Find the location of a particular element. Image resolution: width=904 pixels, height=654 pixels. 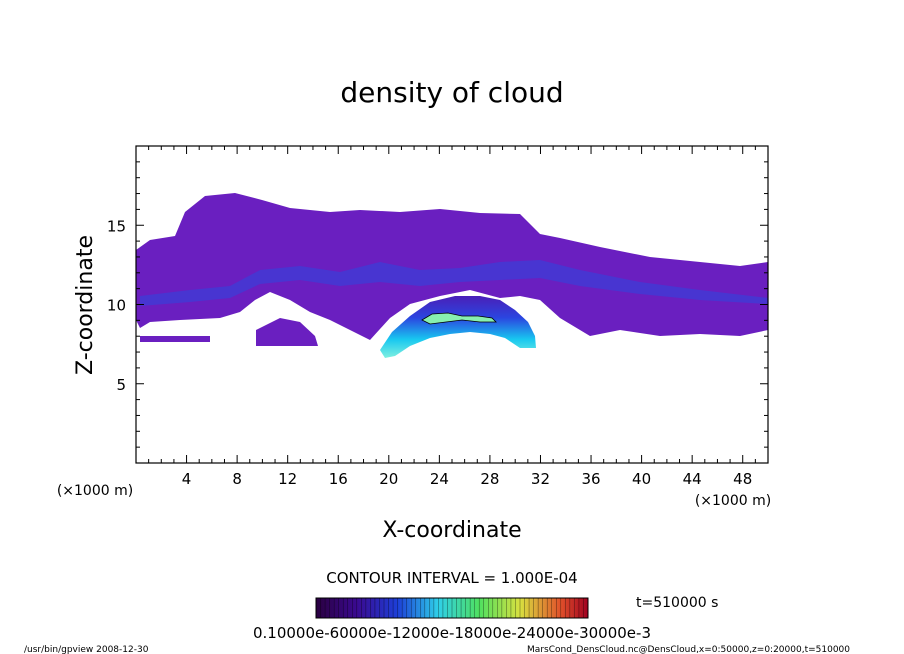

contour-interval: CONTOUR INTERVAL = 1.000E-04 is located at coordinates (451, 578).